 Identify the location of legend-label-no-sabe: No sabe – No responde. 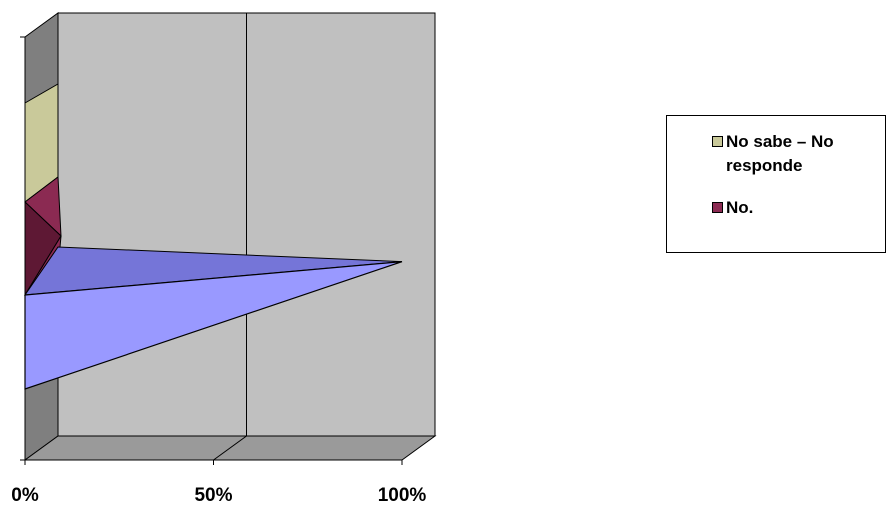
(780, 153).